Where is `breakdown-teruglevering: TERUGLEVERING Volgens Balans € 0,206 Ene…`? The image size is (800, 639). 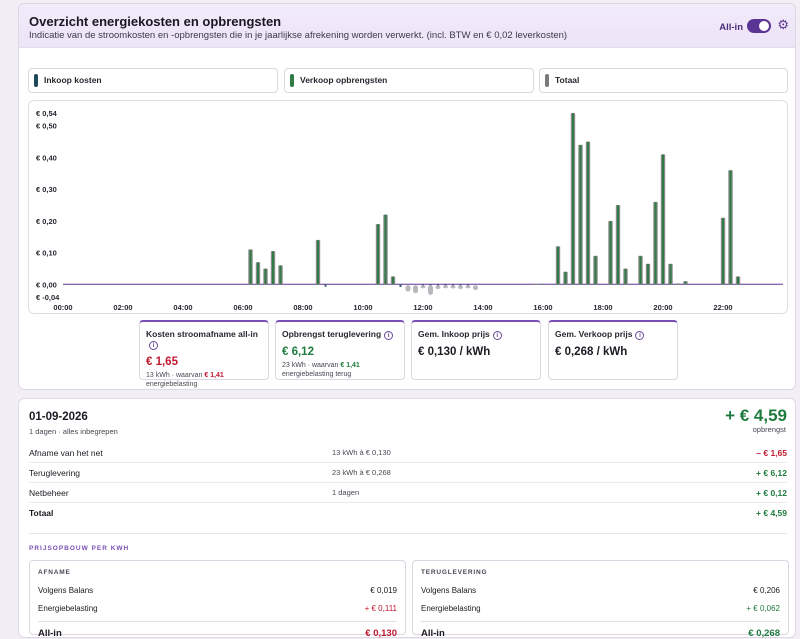 breakdown-teruglevering: TERUGLEVERING Volgens Balans € 0,206 Ene… is located at coordinates (600, 597).